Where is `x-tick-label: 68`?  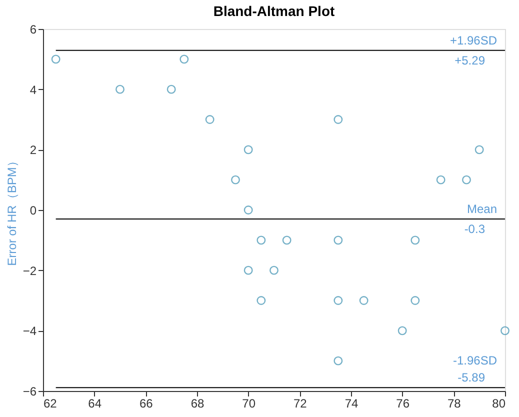 x-tick-label: 68 is located at coordinates (197, 403).